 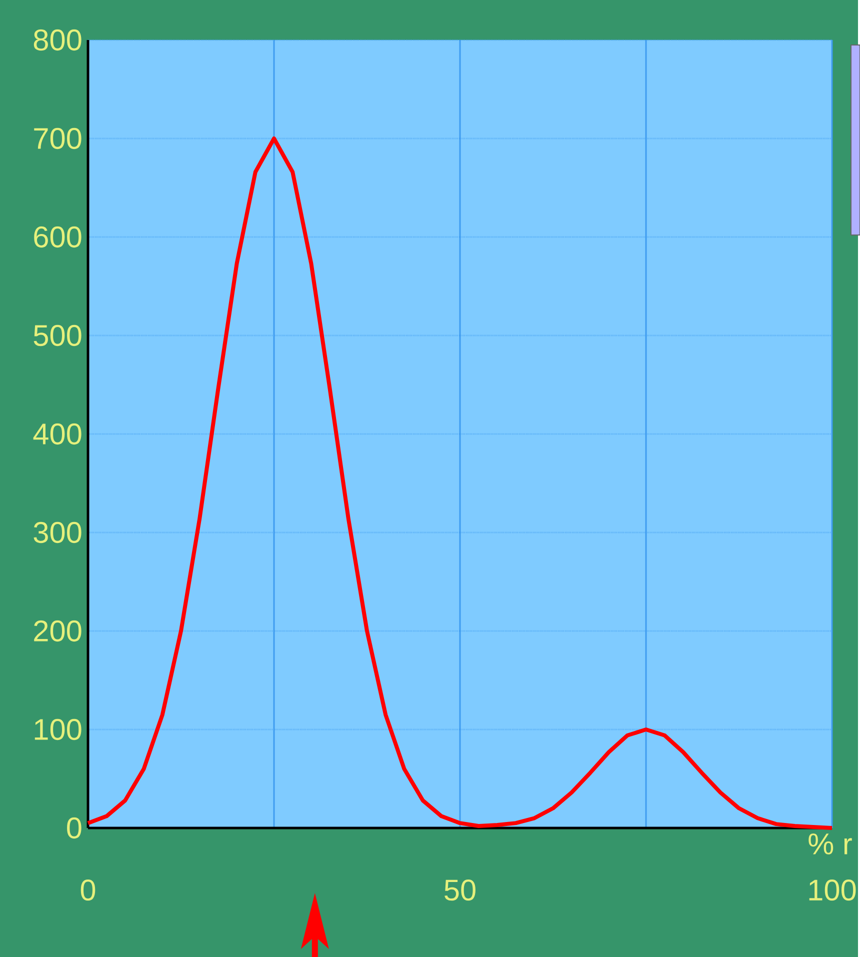 What do you see at coordinates (57, 434) in the screenshot?
I see `y-tick-label: 400` at bounding box center [57, 434].